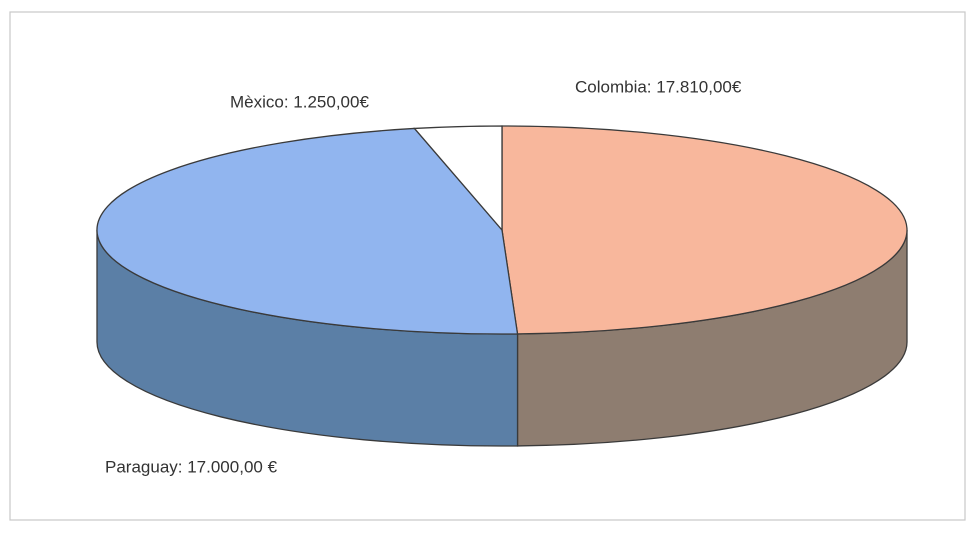 The image size is (975, 551). I want to click on pie-slice, so click(458, 178).